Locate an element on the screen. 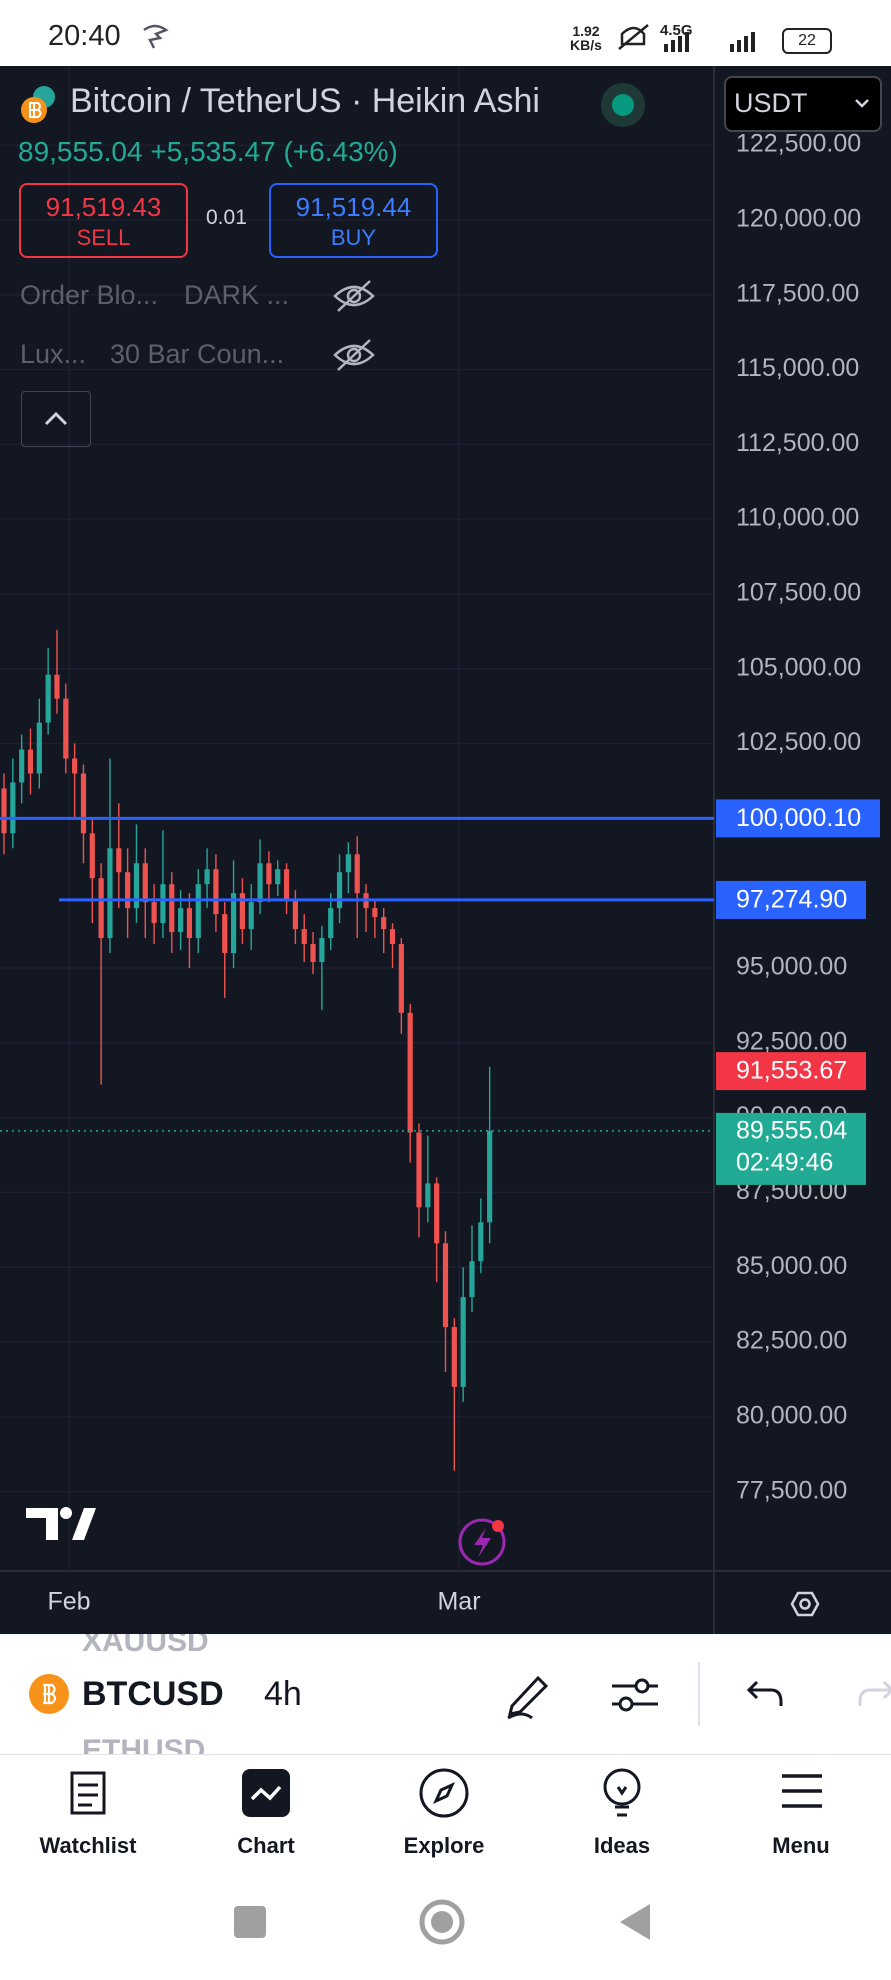 Image resolution: width=891 pixels, height=1980 pixels. y-tick-label: 112,500.00 is located at coordinates (797, 443).